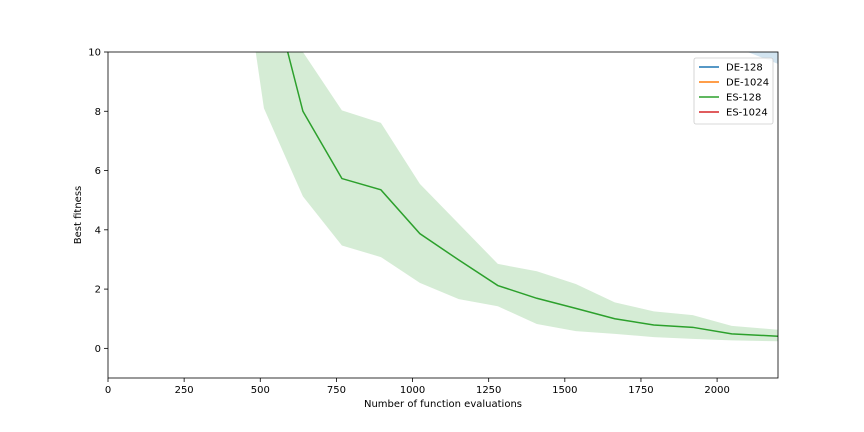 This screenshot has width=864, height=432. I want to click on x-tick-label: 250, so click(184, 390).